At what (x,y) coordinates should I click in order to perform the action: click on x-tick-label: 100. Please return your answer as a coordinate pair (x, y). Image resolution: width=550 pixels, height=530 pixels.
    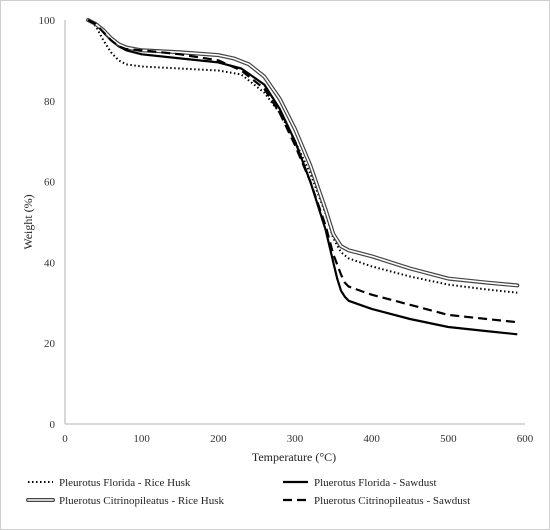
    Looking at the image, I should click on (141, 439).